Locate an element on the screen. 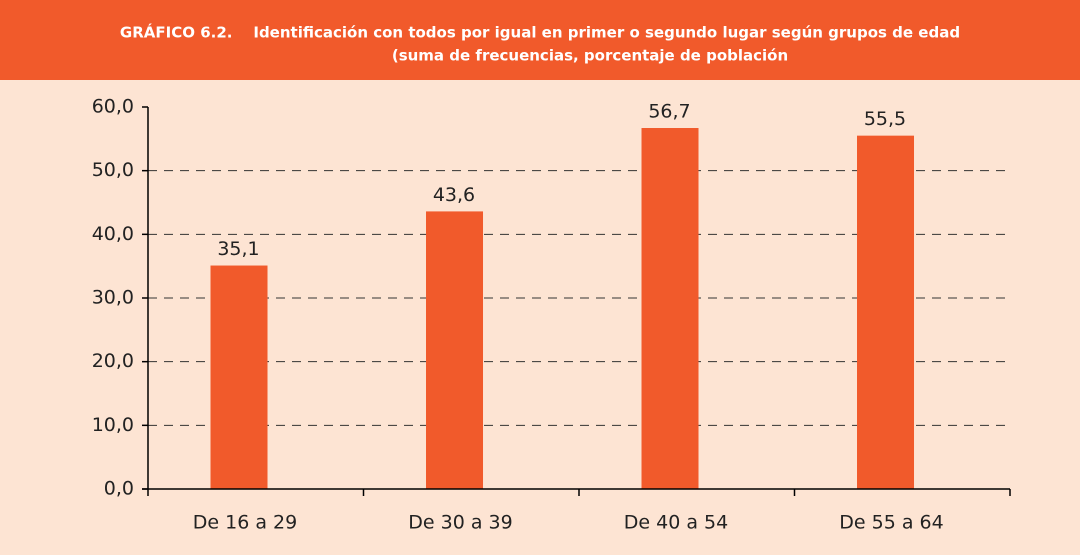 The height and width of the screenshot is (555, 1080). y-tick-label: 30,0 is located at coordinates (113, 298).